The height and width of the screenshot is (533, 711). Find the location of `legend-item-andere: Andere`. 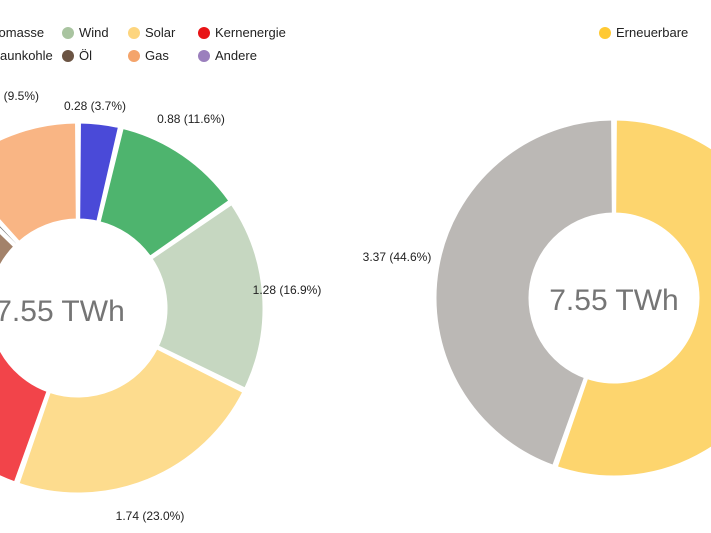

legend-item-andere: Andere is located at coordinates (227, 55).